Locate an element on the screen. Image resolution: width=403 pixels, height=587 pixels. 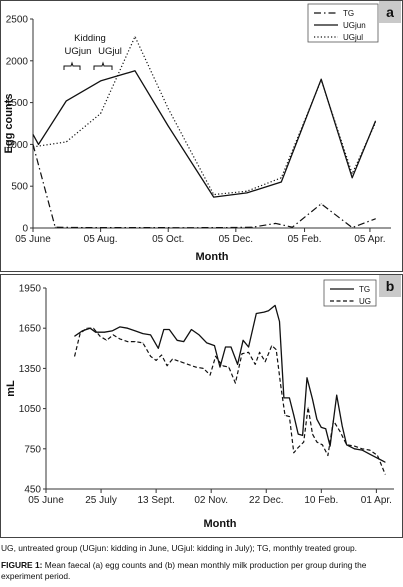
kidding-label: Kidding is located at coordinates (90, 38).